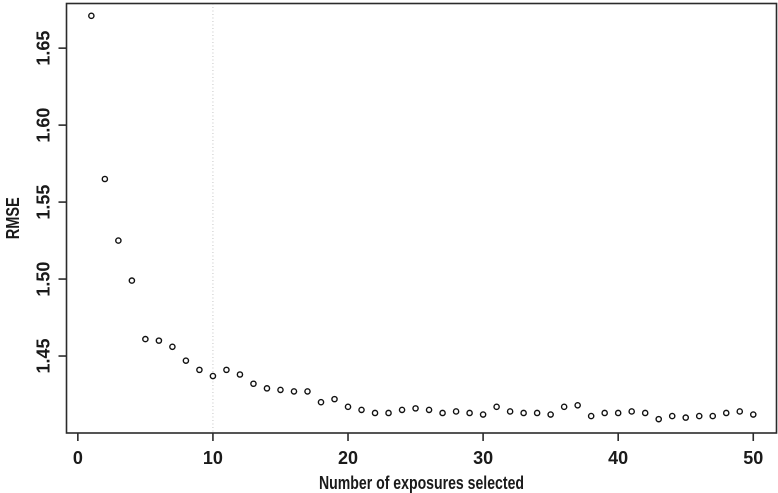  I want to click on x-tick-label: 10, so click(213, 458).